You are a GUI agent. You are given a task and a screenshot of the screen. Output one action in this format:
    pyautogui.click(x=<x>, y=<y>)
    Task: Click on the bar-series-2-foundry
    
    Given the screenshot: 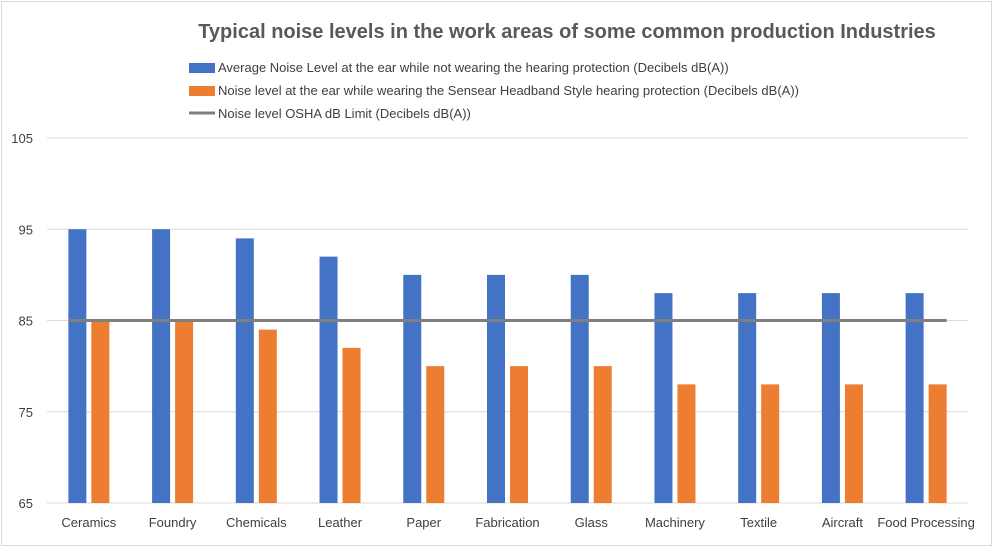 What is the action you would take?
    pyautogui.click(x=184, y=411)
    